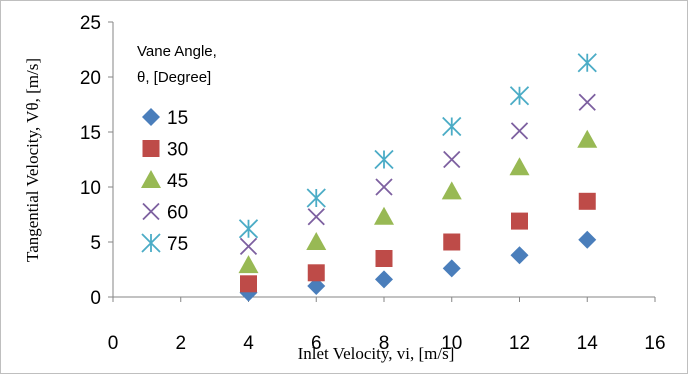 The image size is (688, 374). What do you see at coordinates (90, 23) in the screenshot?
I see `y-tick-label: 25` at bounding box center [90, 23].